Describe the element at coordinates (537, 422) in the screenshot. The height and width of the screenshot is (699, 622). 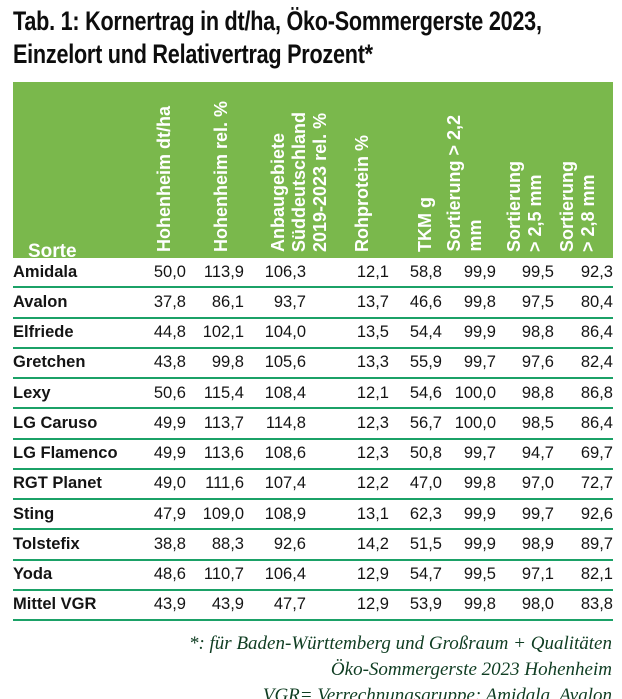
I see `value-cell: 98,5` at that location.